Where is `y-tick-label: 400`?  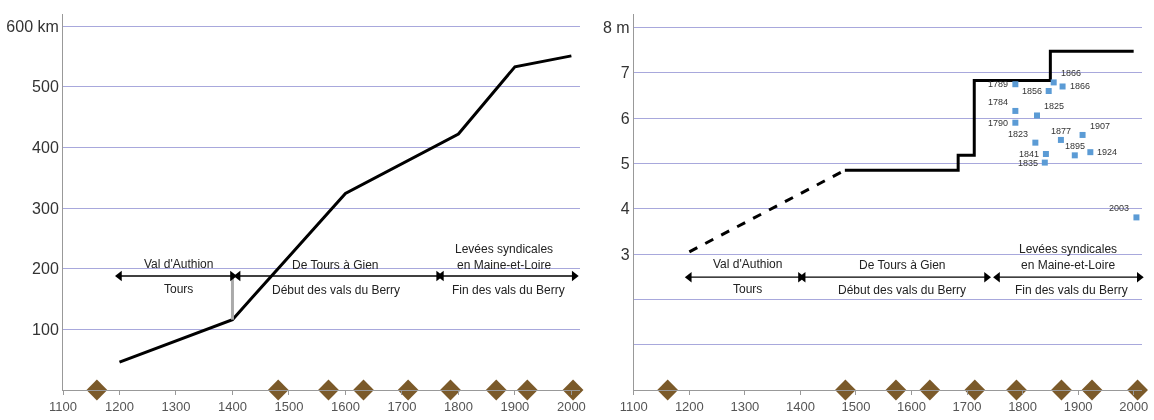 y-tick-label: 400 is located at coordinates (45, 148).